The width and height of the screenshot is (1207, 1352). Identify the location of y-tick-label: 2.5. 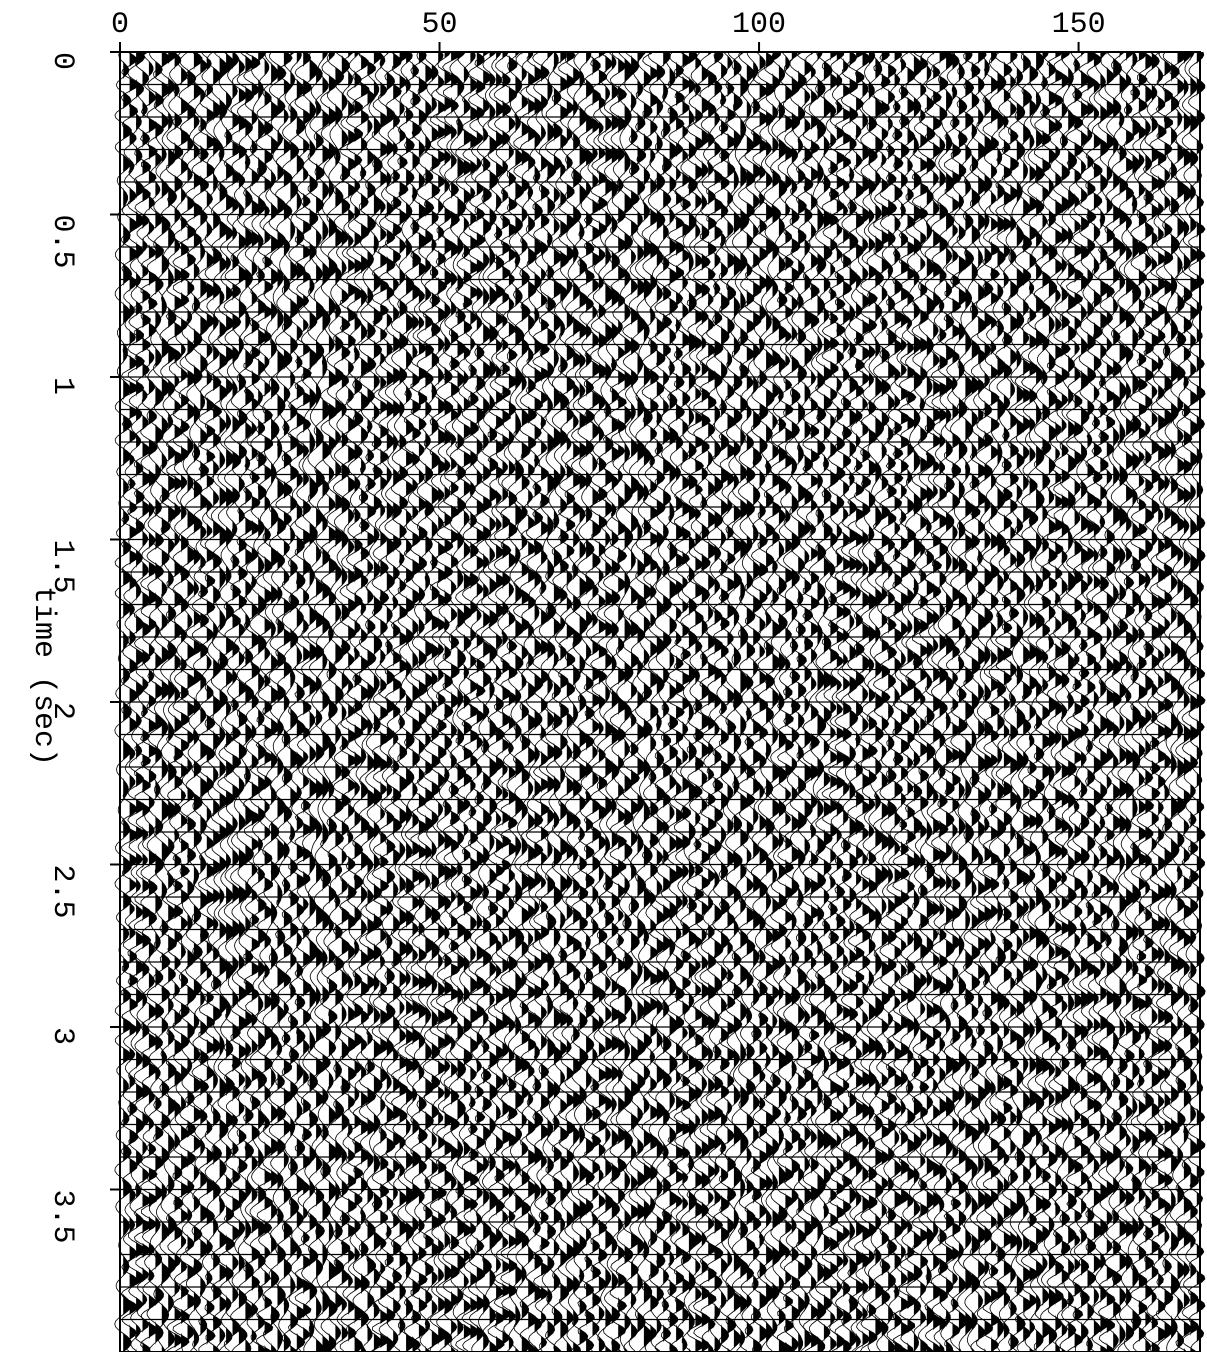
(62, 892).